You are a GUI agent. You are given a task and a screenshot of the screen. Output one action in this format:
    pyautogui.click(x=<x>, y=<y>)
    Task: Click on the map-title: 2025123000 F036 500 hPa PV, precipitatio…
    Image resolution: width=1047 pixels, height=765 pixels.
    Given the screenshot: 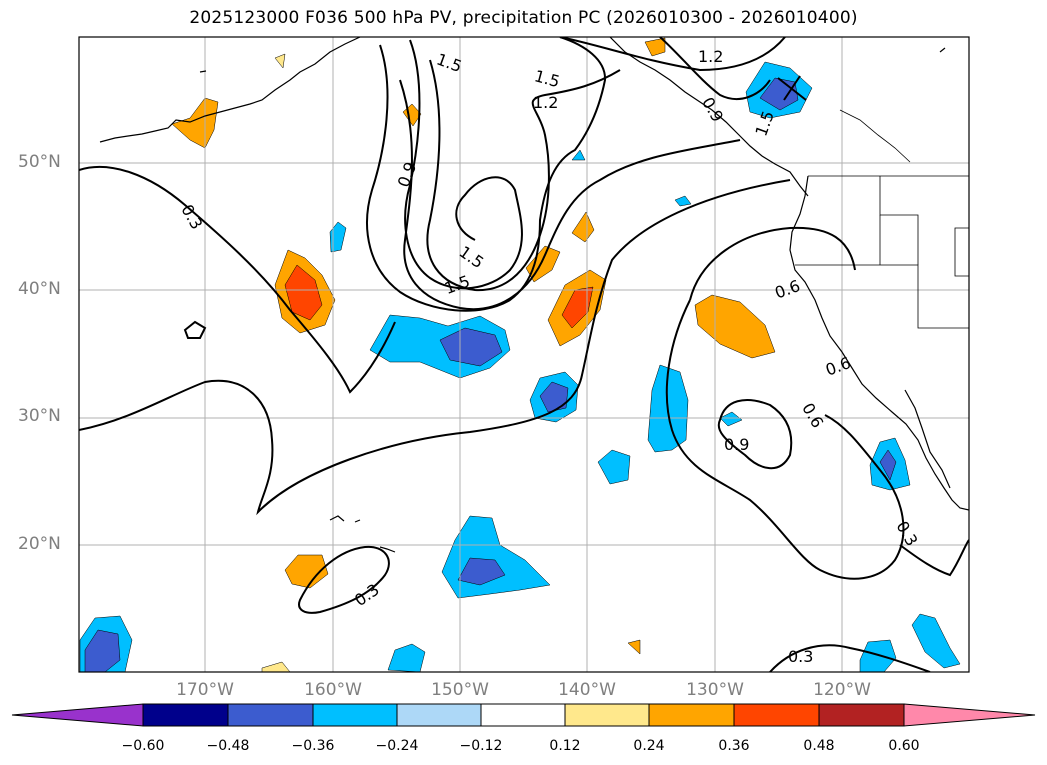 What is the action you would take?
    pyautogui.click(x=523, y=18)
    